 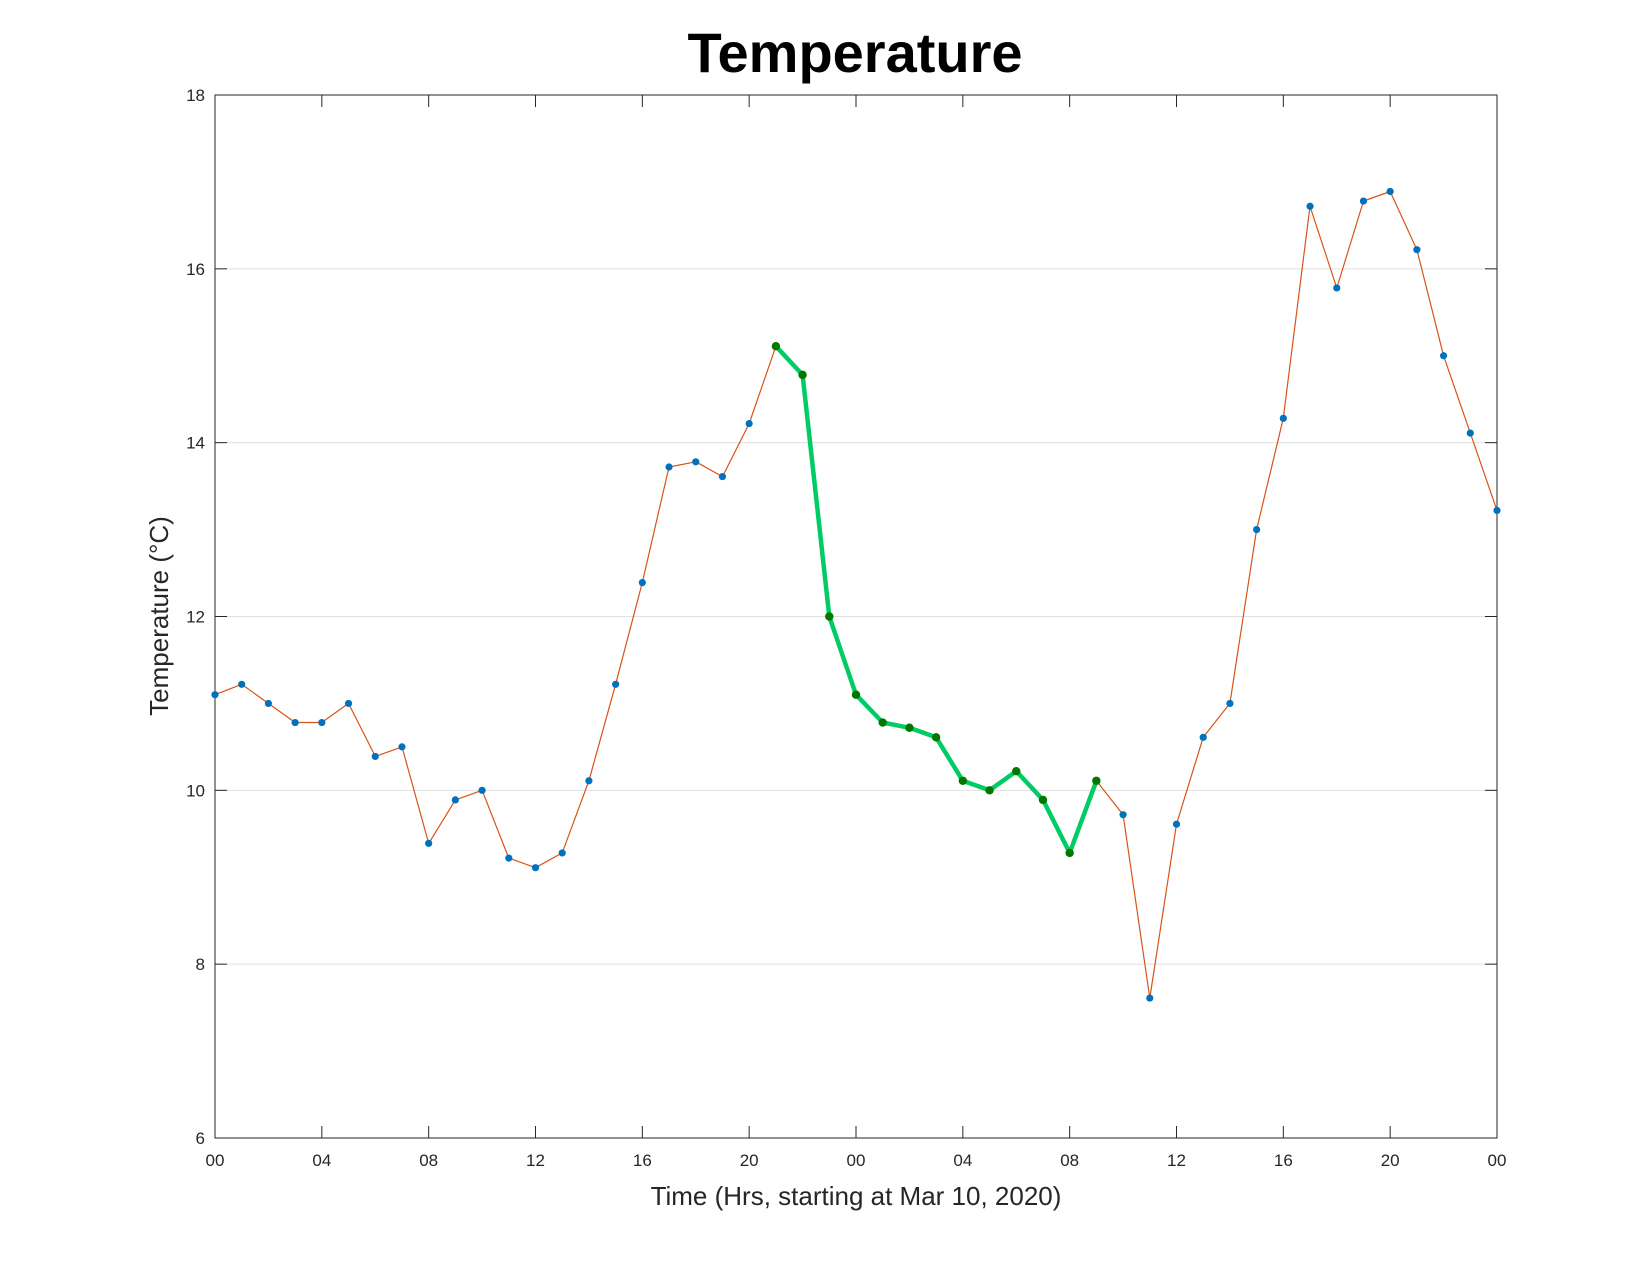 I want to click on y-tick-label: 8, so click(x=200, y=964).